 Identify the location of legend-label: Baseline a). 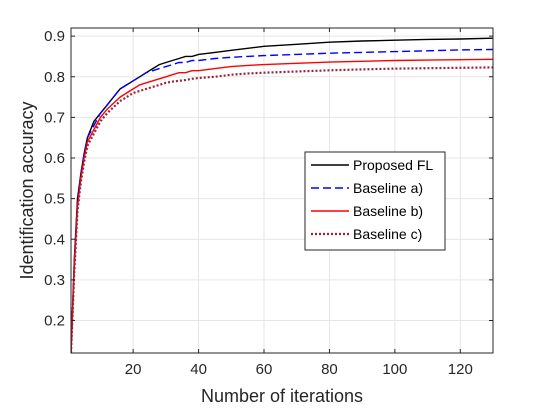
(388, 188).